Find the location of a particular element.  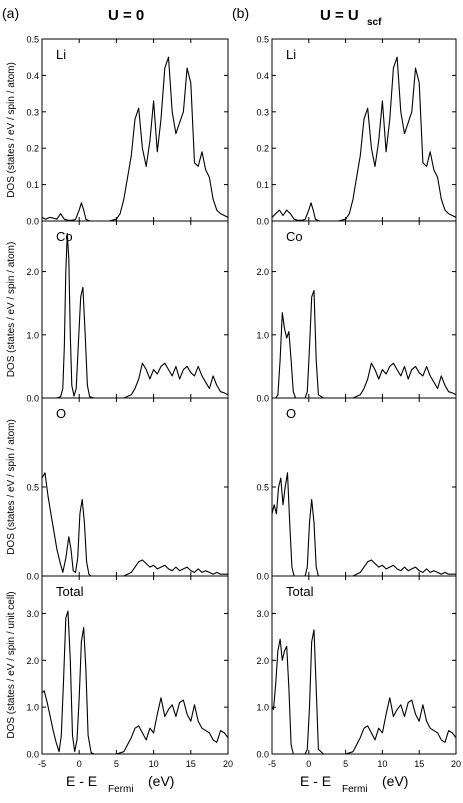

dos-panel-o-u0: 0.0 0.5 O DOS (states / eV / spin / atom) is located at coordinates (117, 489).